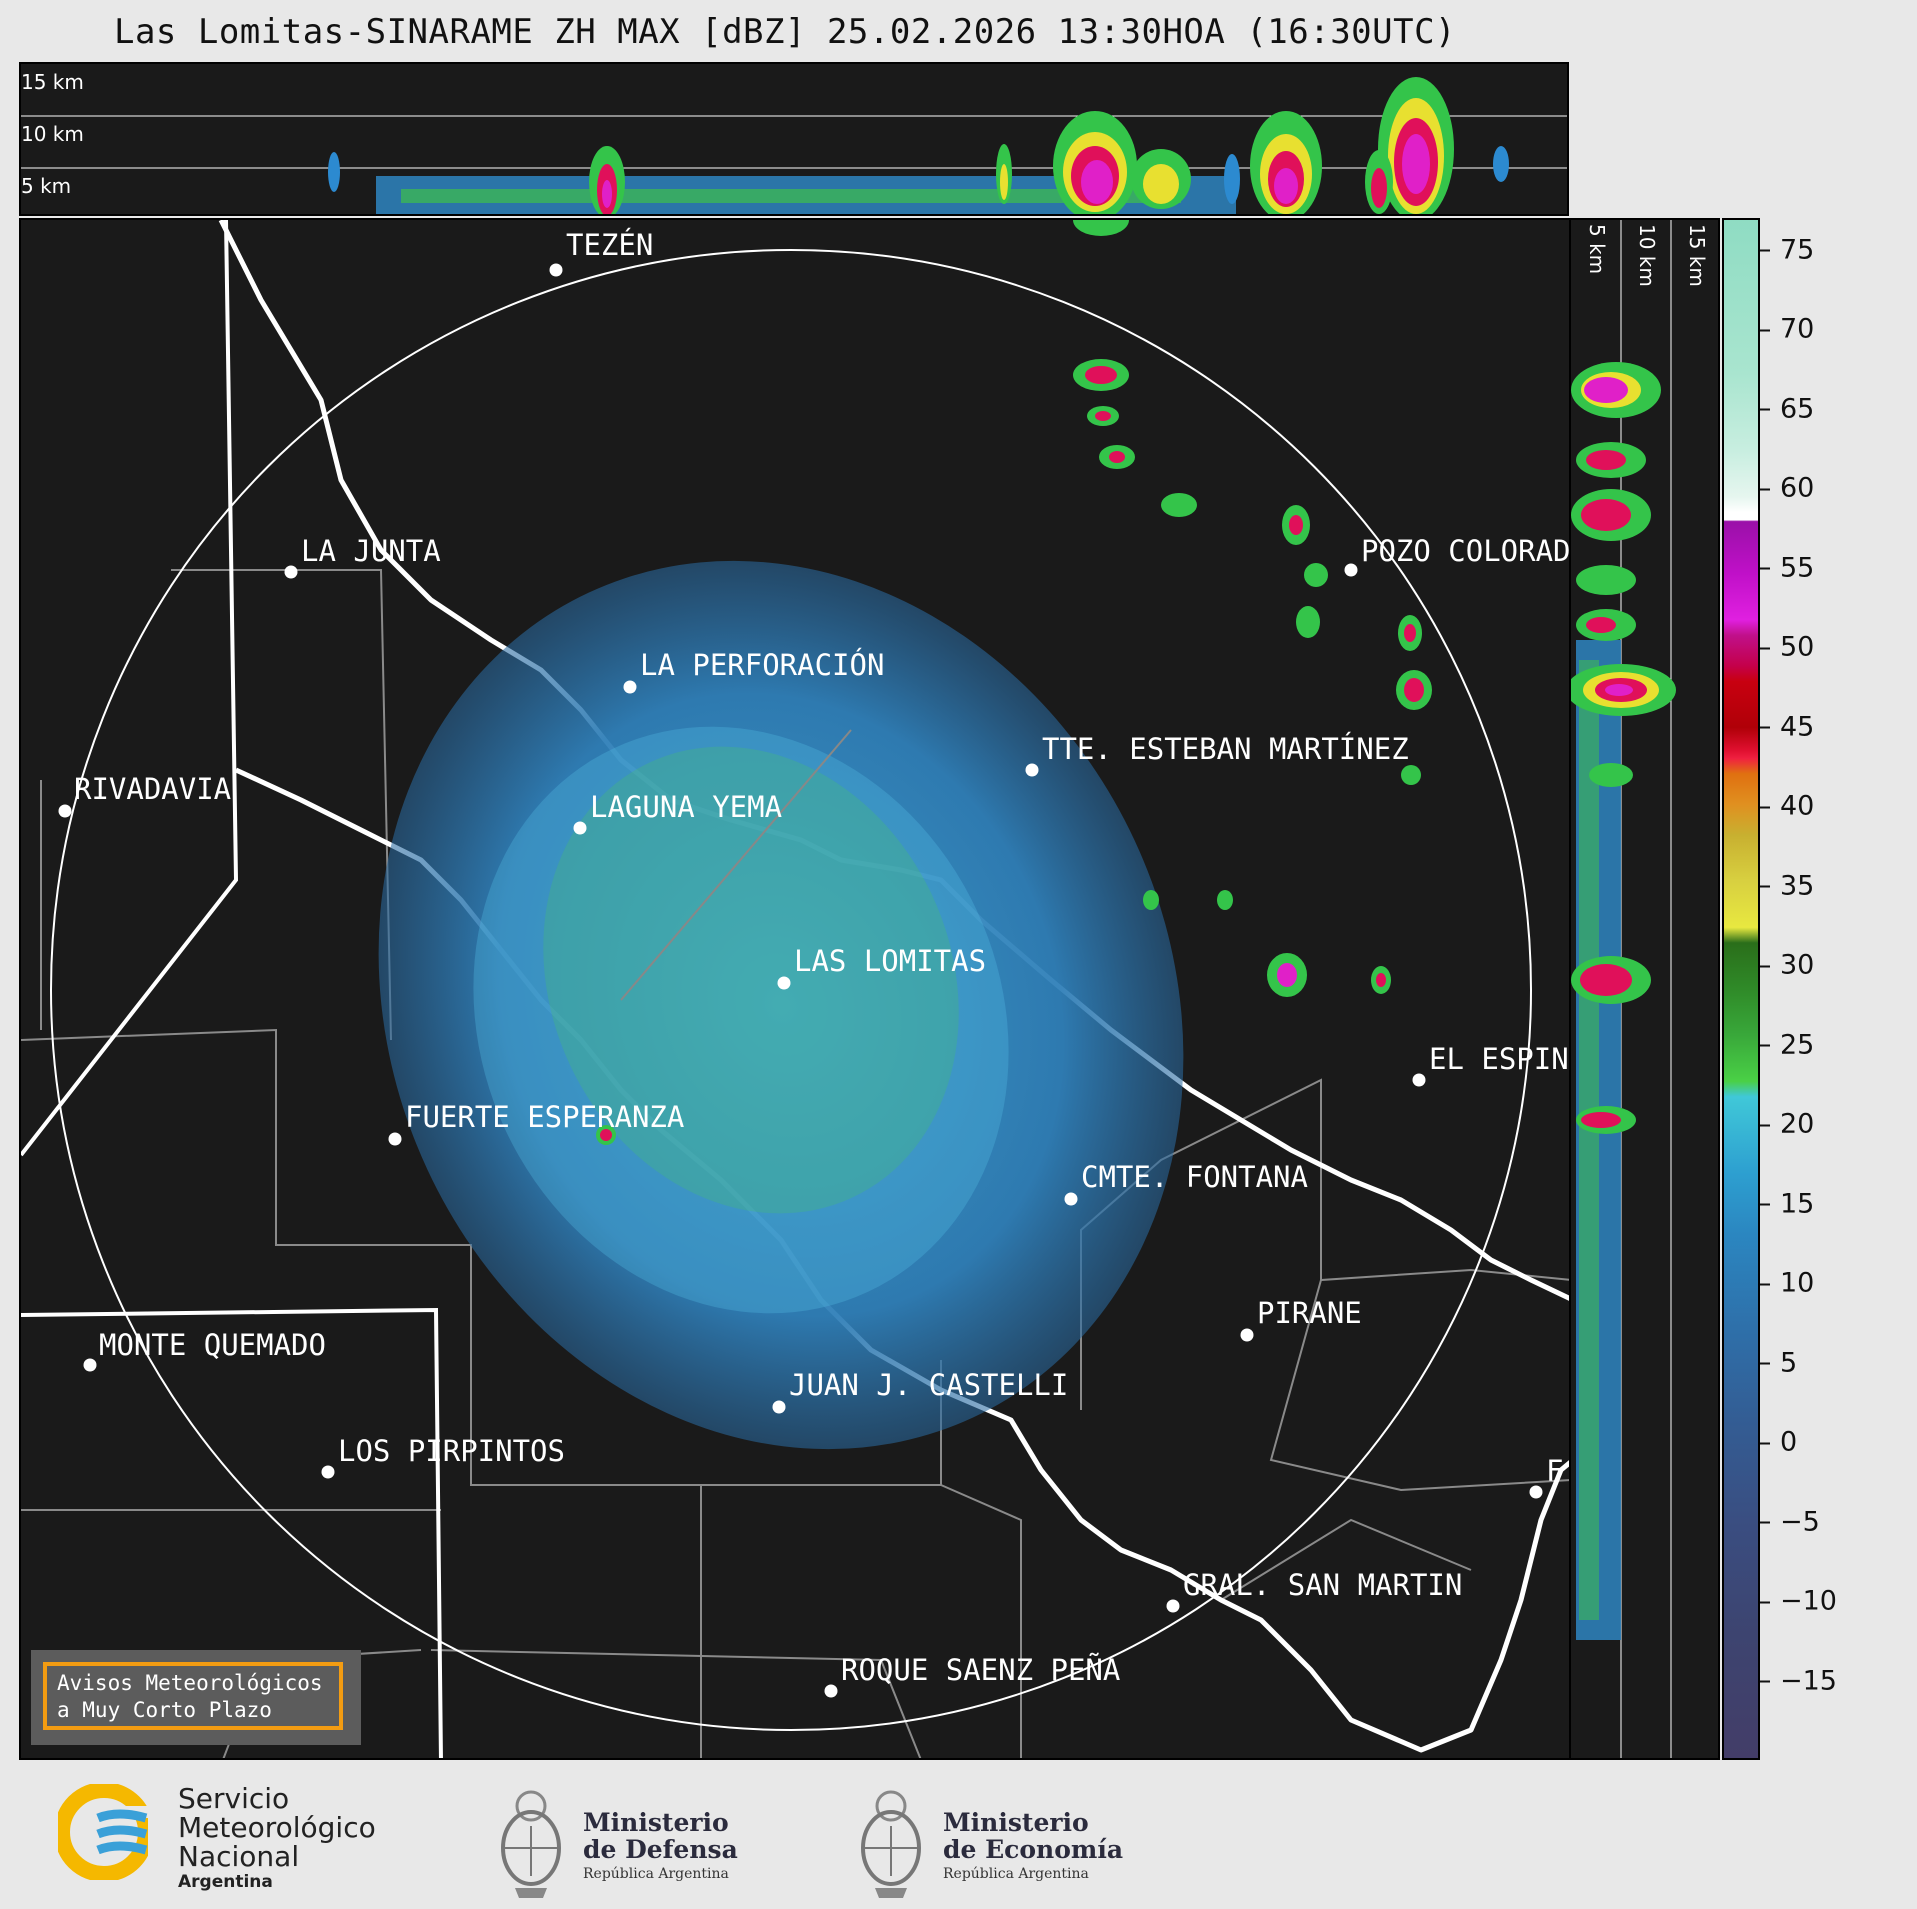 The width and height of the screenshot is (1917, 1909). I want to click on city-label-rivadavia: RIVADAVIA, so click(153, 789).